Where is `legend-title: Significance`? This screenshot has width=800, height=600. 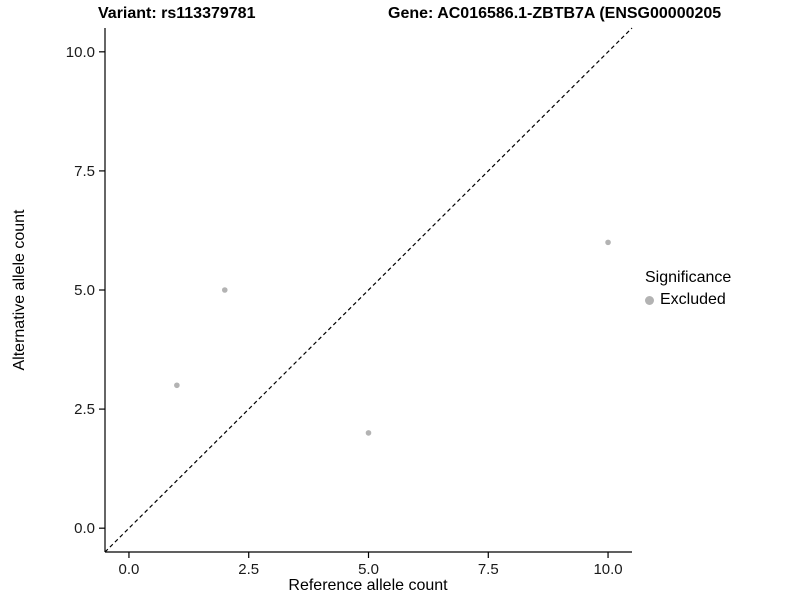
legend-title: Significance is located at coordinates (688, 277).